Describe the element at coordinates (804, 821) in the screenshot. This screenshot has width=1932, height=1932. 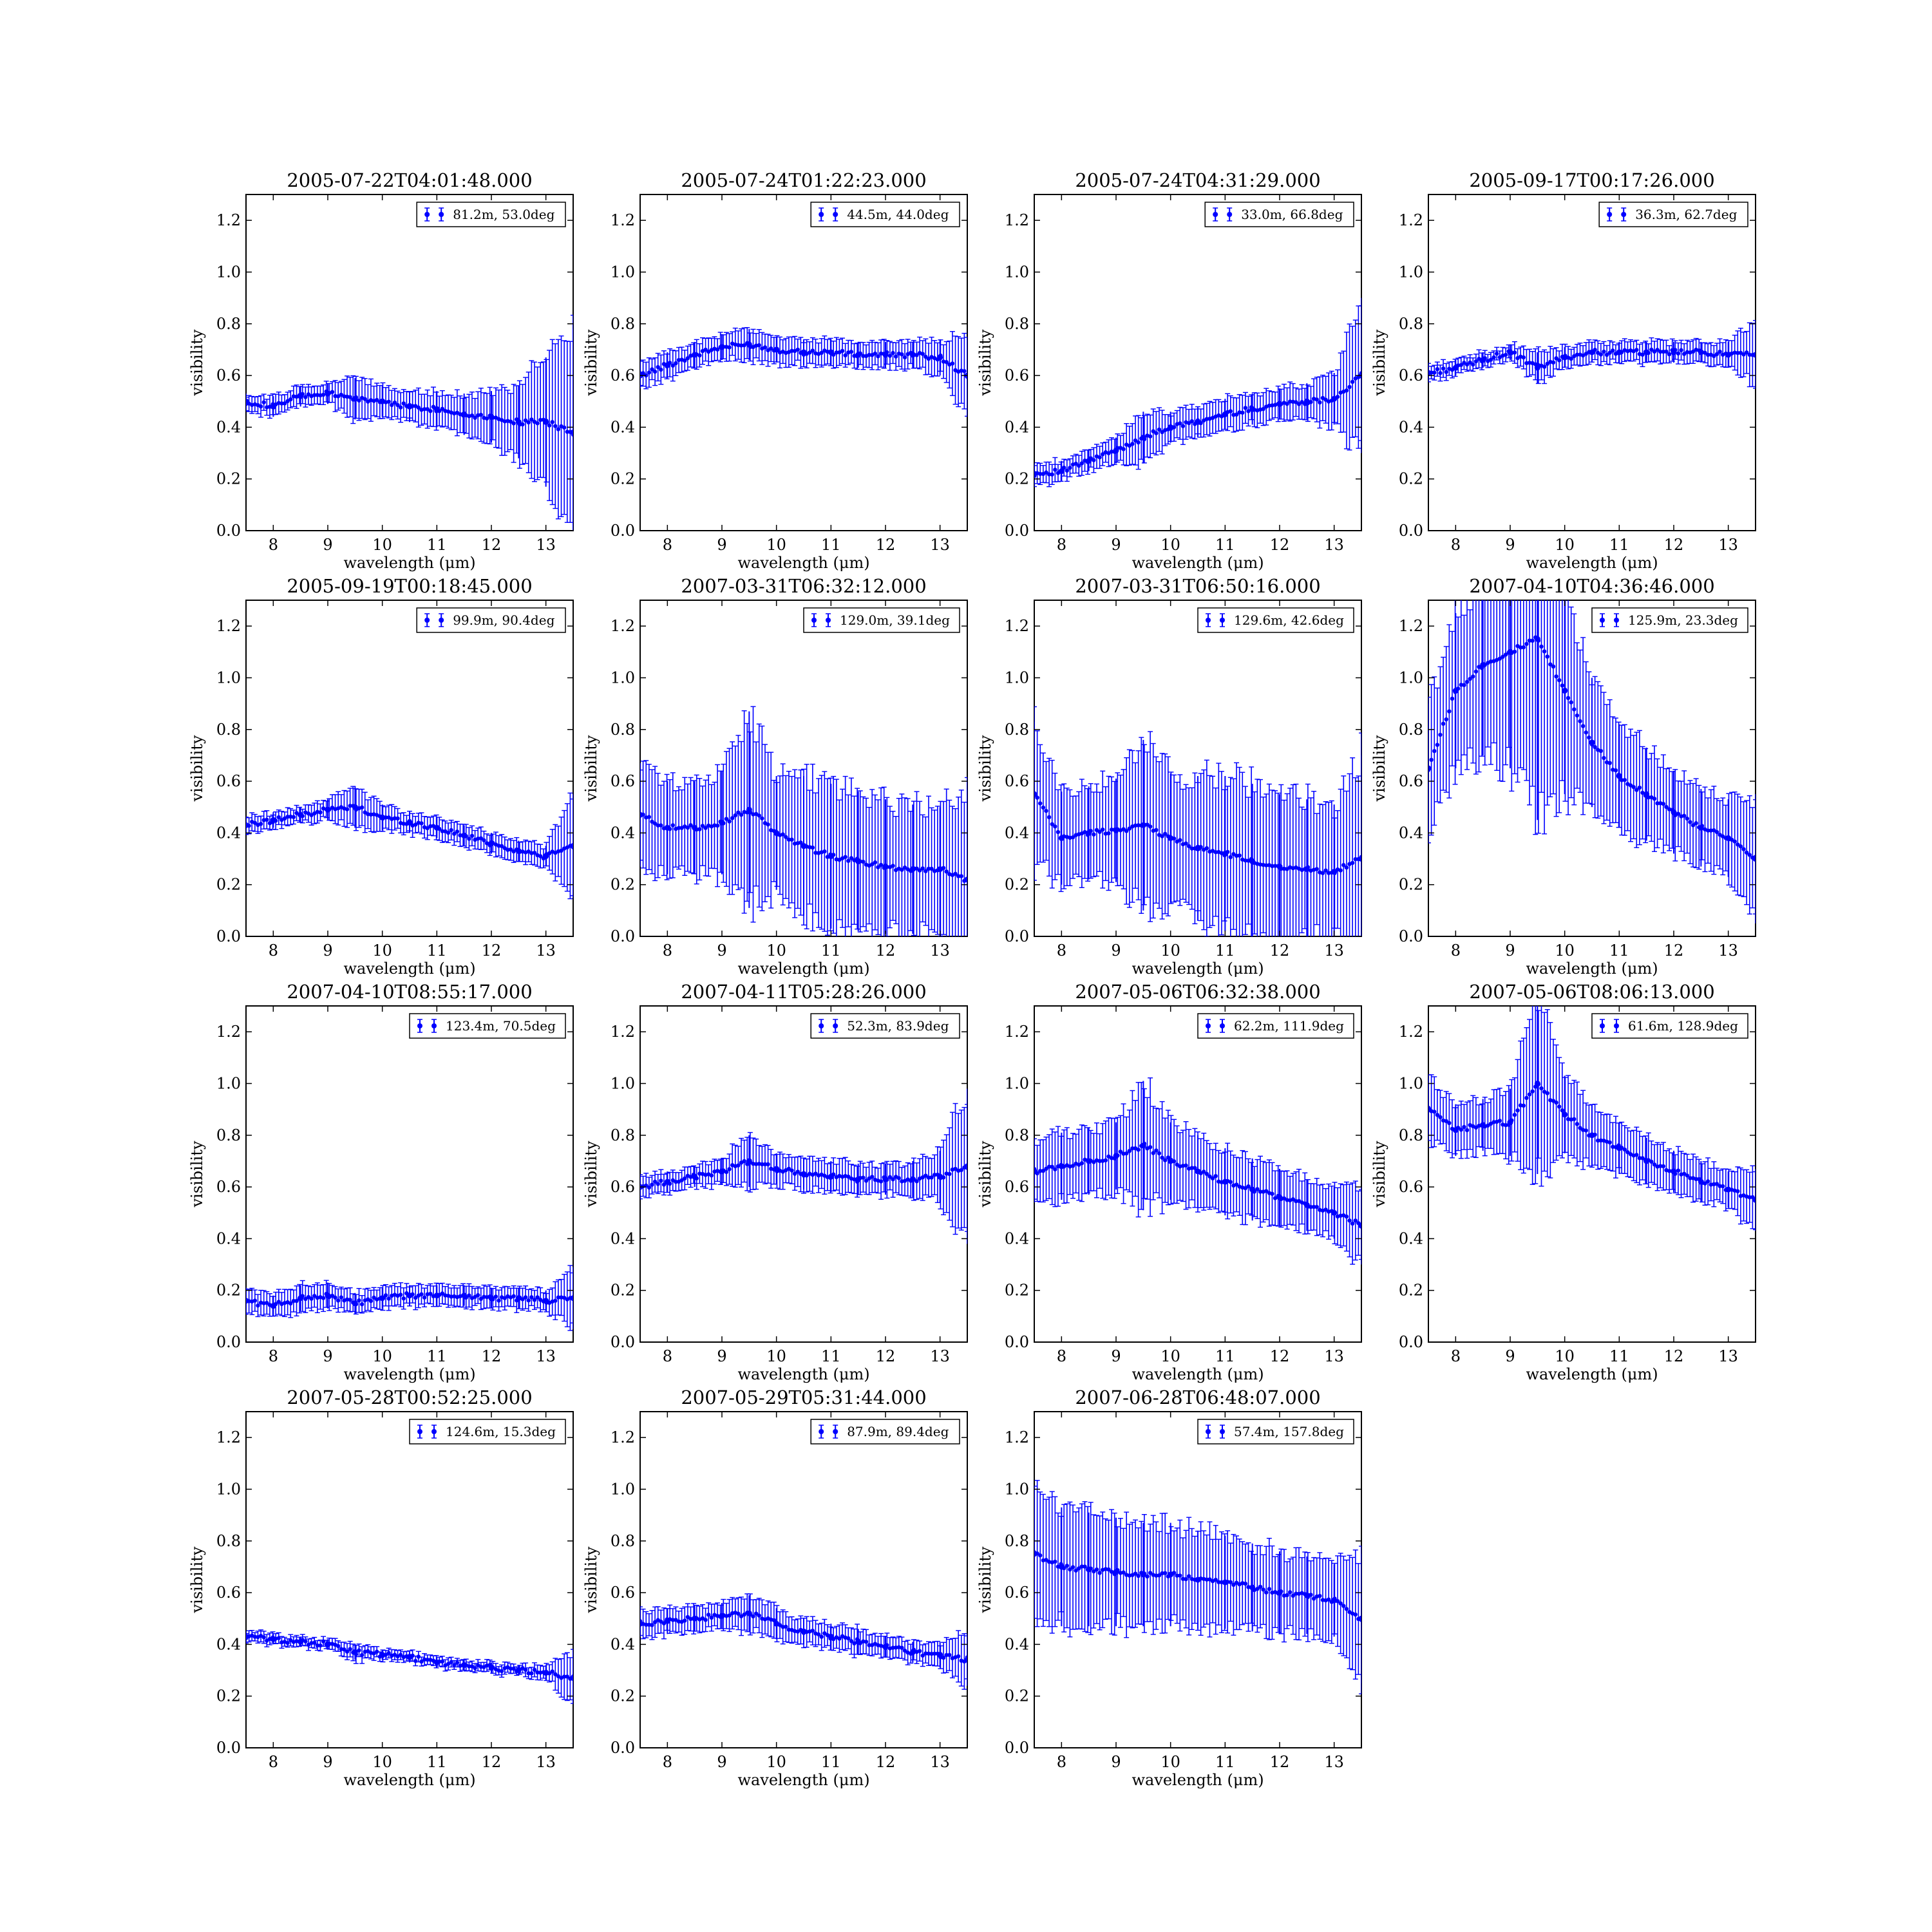
I see `series` at that location.